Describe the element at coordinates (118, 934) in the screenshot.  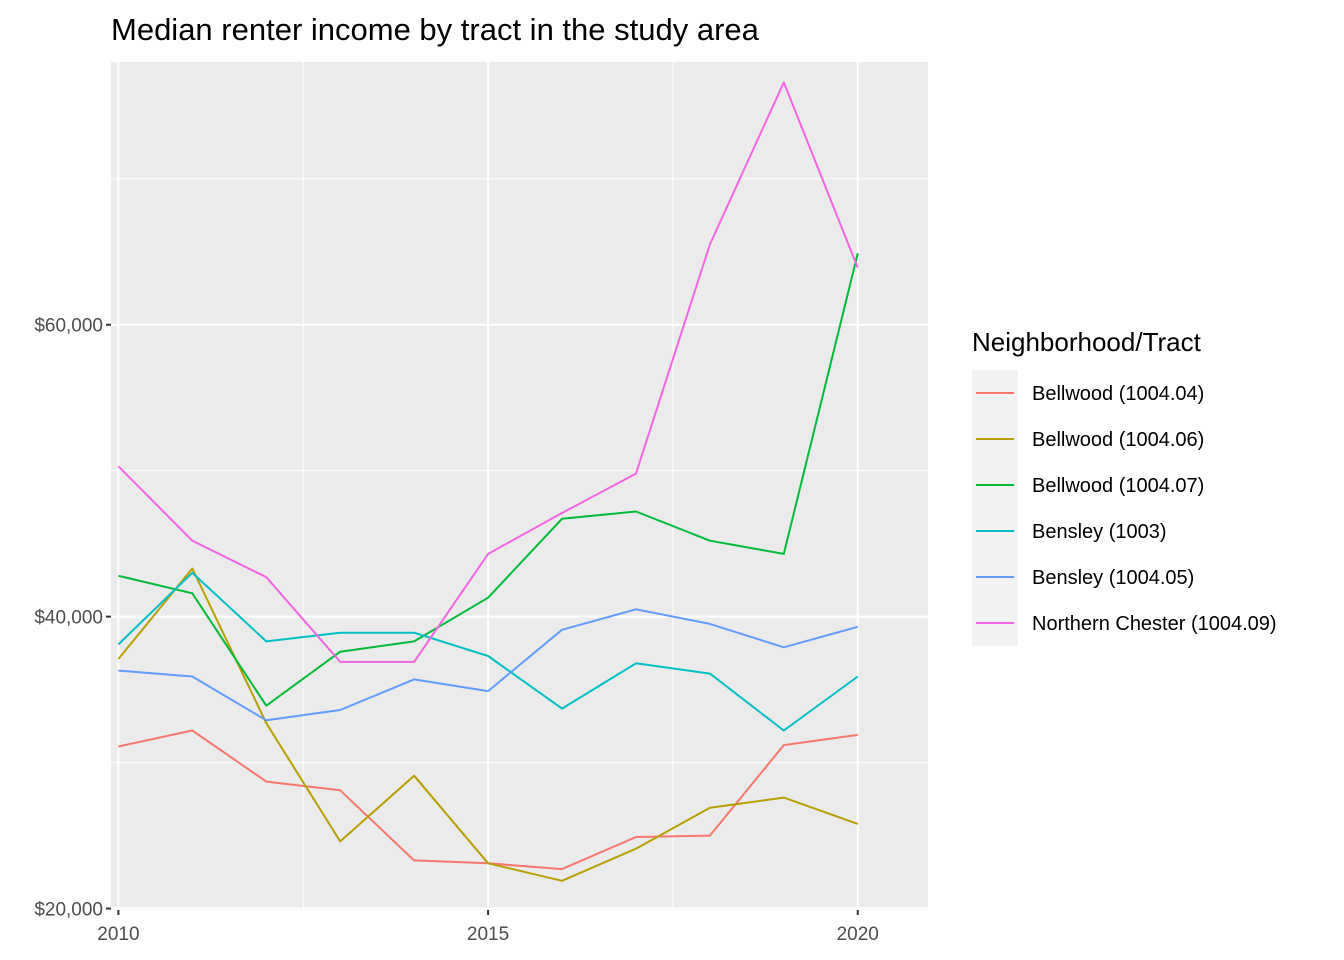
I see `x-tick-label: 2010` at that location.